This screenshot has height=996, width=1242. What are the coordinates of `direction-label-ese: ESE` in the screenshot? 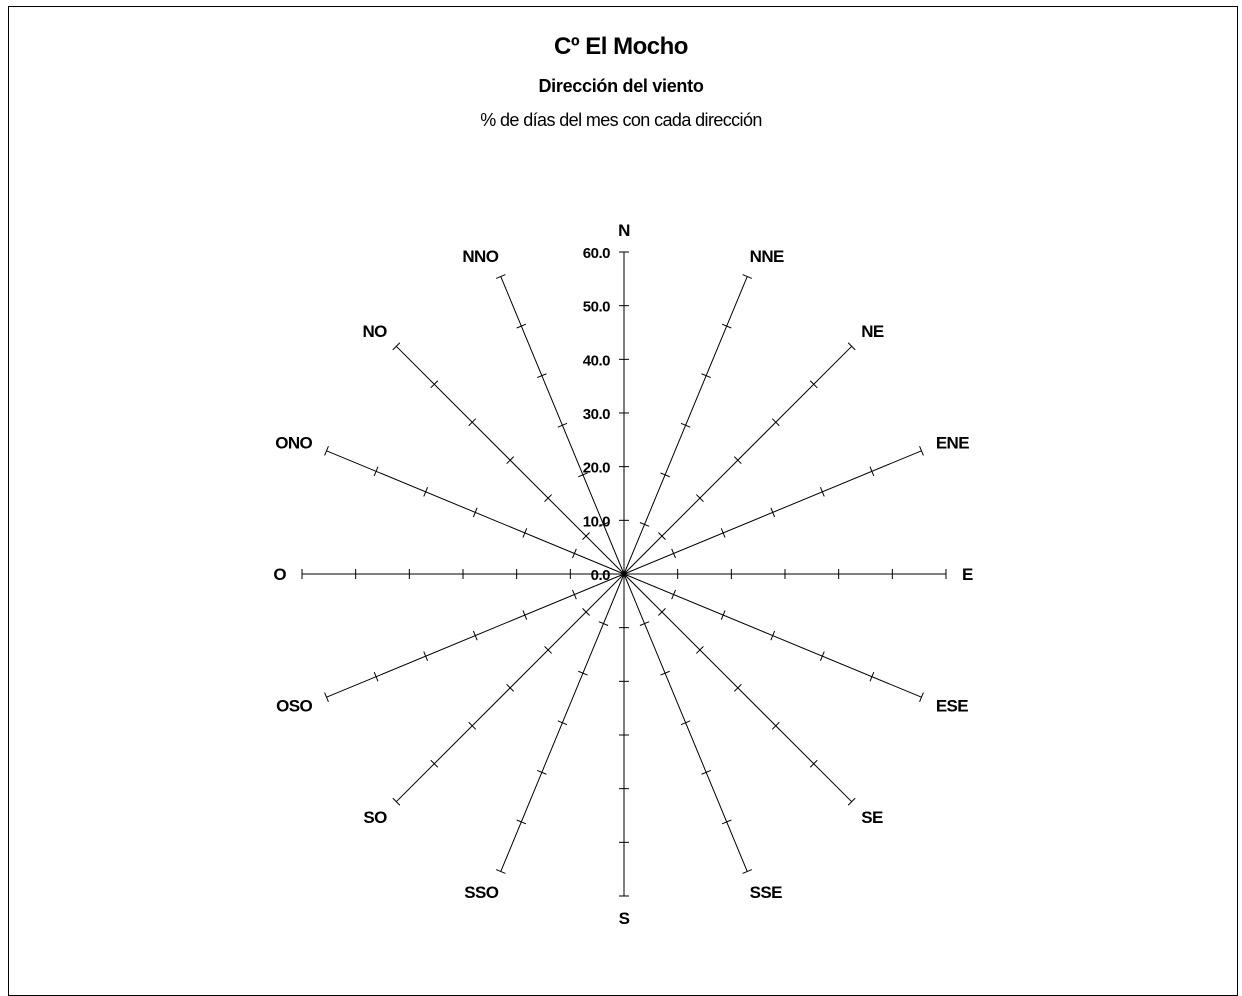 It's located at (952, 706).